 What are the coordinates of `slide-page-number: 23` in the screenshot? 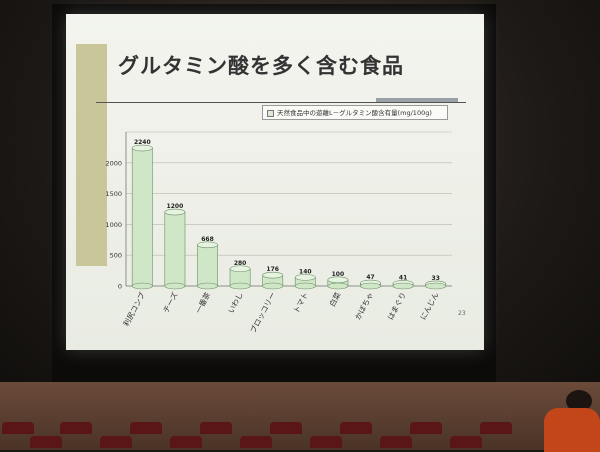 It's located at (462, 313).